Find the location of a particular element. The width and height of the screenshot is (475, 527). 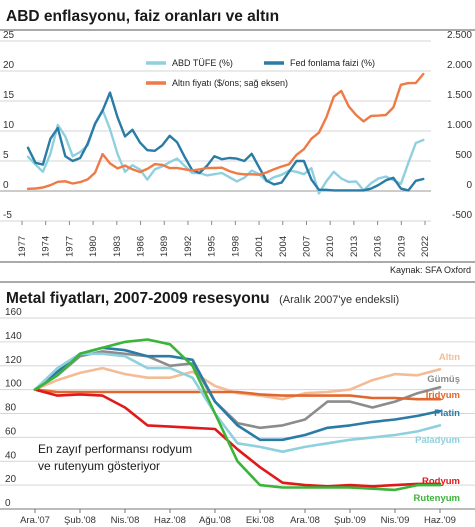

chart1-y-right-tick: -500 is located at coordinates (462, 215).